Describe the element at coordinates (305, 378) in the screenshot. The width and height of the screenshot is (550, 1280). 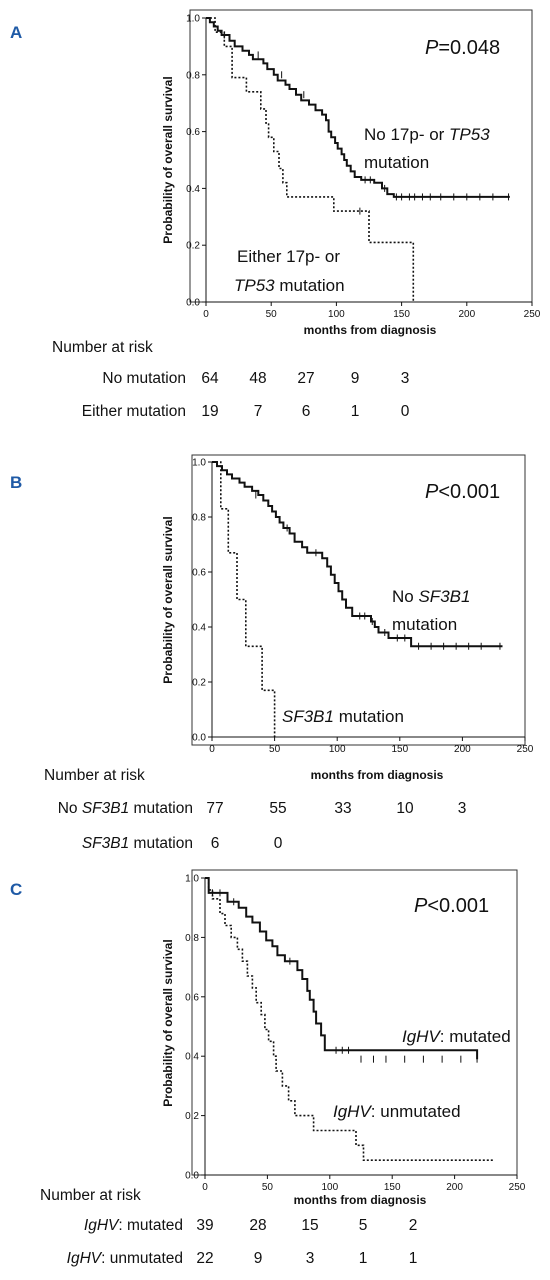
I see `risk-value: 27` at that location.